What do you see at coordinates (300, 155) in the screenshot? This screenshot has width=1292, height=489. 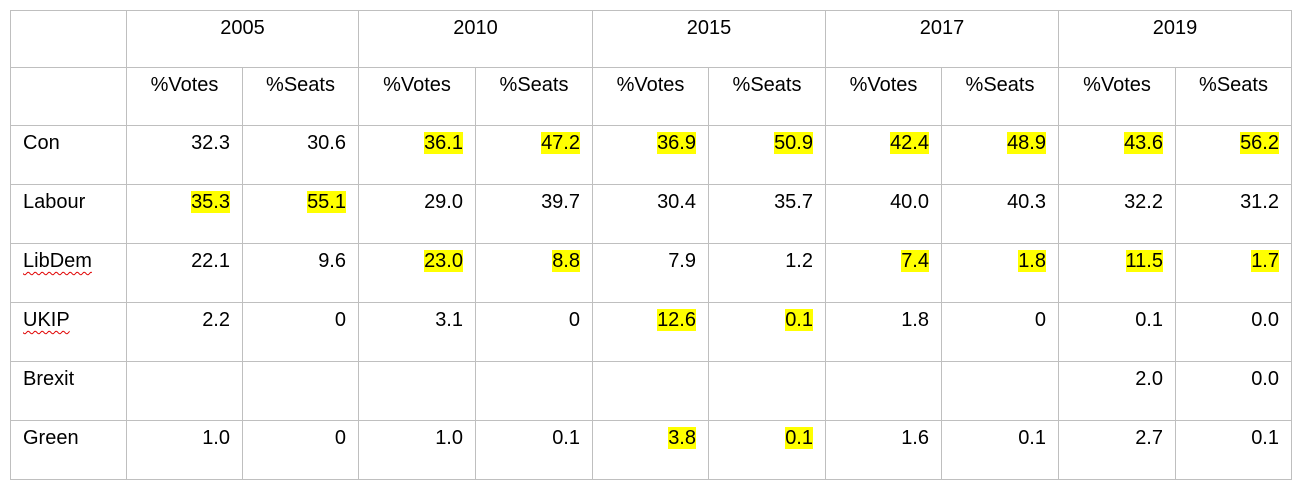 I see `value-cell: 30.6` at bounding box center [300, 155].